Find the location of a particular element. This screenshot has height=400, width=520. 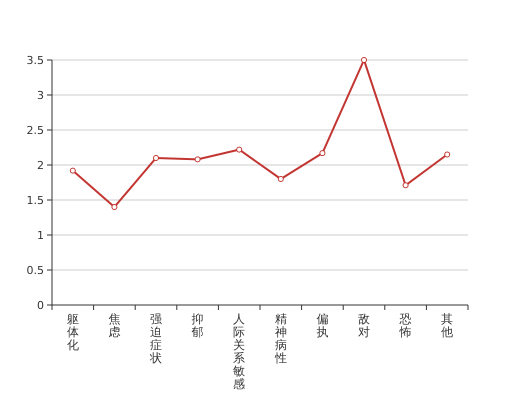

y-tick-label: 3.5 is located at coordinates (35, 60).